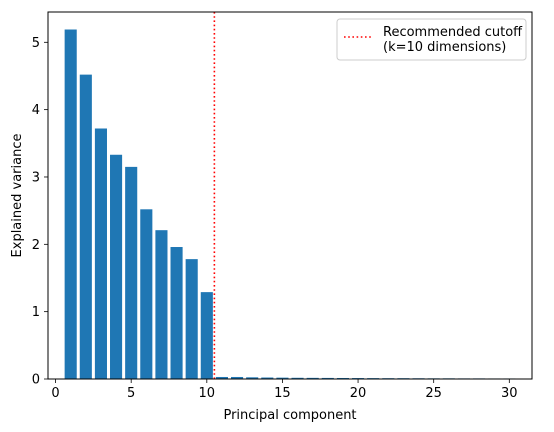  I want to click on y-tick-label: 4, so click(36, 110).